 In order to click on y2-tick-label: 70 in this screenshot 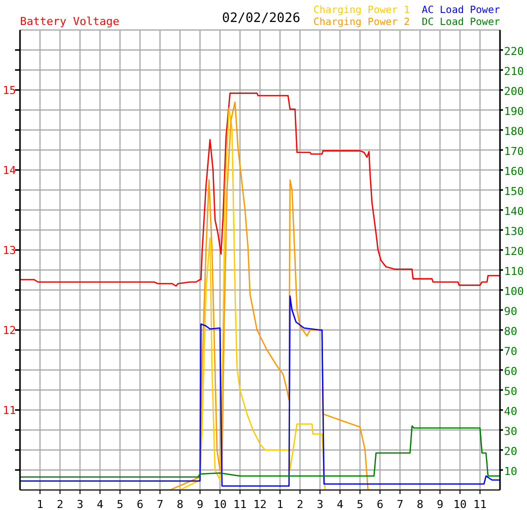, I will do `click(511, 351)`.